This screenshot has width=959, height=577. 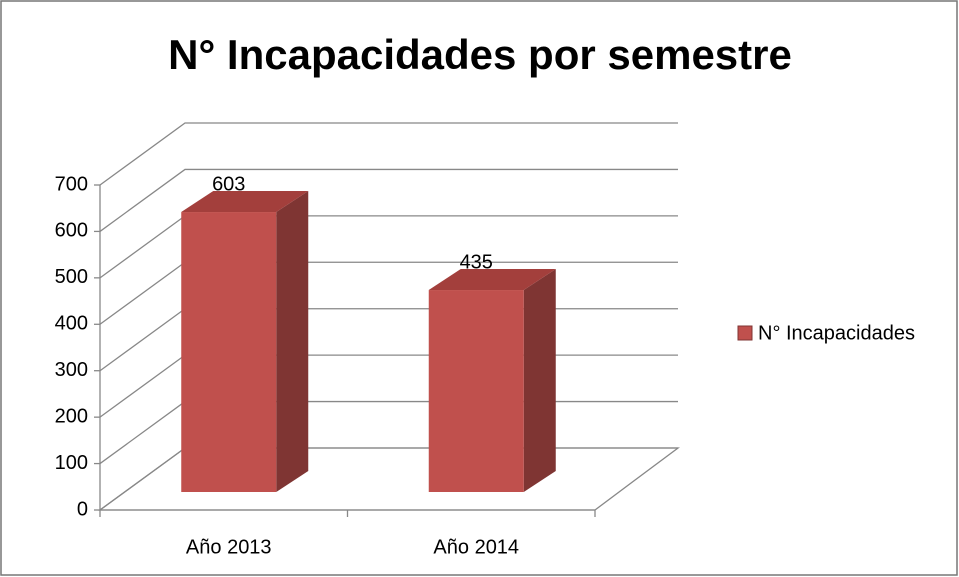 I want to click on chart-title: N° Incapacidades por semestre, so click(x=480, y=54).